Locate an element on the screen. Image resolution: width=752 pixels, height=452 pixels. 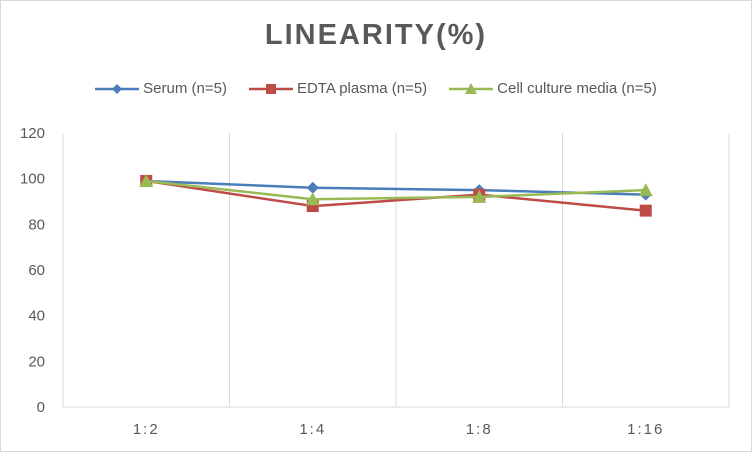
x-tick-label: 1:16 is located at coordinates (645, 429).